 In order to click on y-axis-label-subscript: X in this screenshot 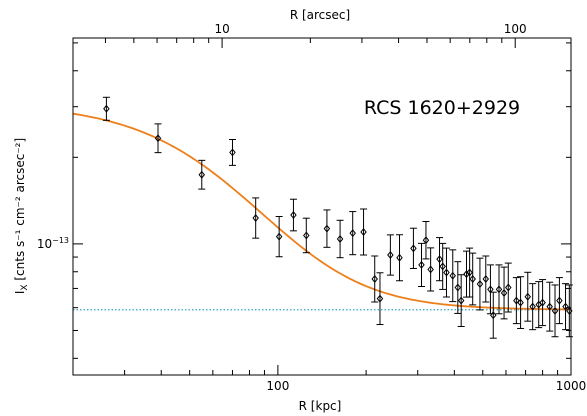, I will do `click(25, 287)`.